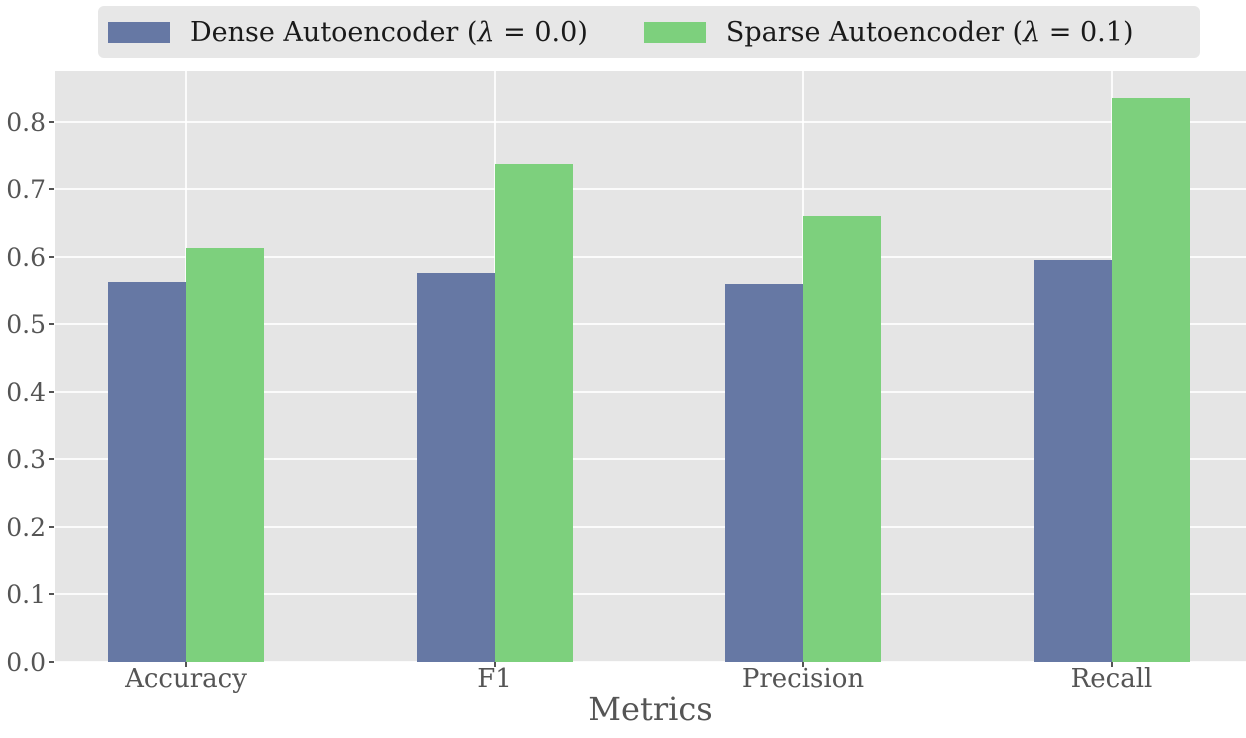  Describe the element at coordinates (26, 595) in the screenshot. I see `y-tick-label: 0.1` at that location.